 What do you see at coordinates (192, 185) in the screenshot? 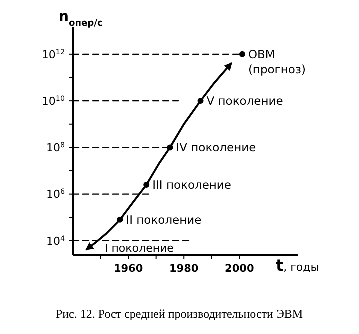
I see `annotation: III поколение` at bounding box center [192, 185].